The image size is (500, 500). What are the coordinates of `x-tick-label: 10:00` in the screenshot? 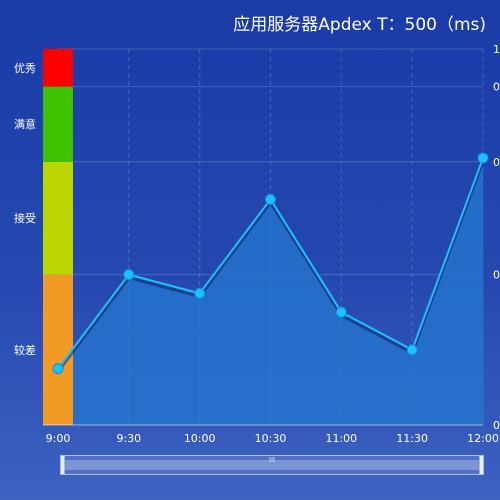 It's located at (200, 438).